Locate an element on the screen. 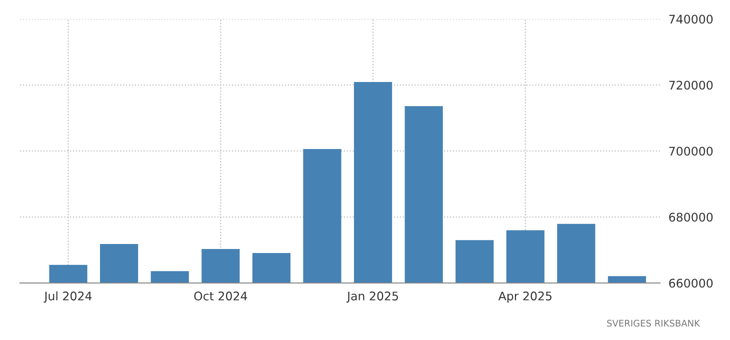 The height and width of the screenshot is (340, 730). x-tick-label: Jan 2025 is located at coordinates (372, 297).